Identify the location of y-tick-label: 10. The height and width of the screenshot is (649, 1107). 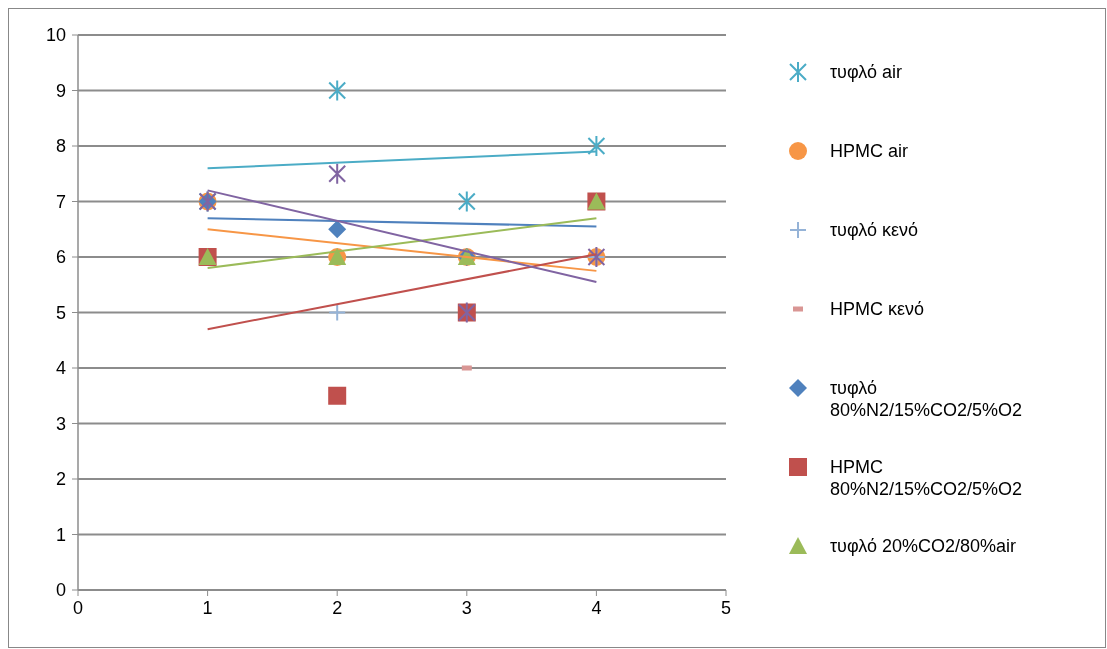
(55, 35).